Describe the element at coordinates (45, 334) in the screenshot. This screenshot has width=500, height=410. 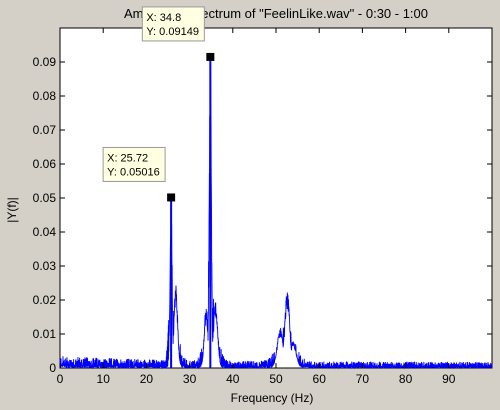
I see `y-tick-label: 0.01` at that location.